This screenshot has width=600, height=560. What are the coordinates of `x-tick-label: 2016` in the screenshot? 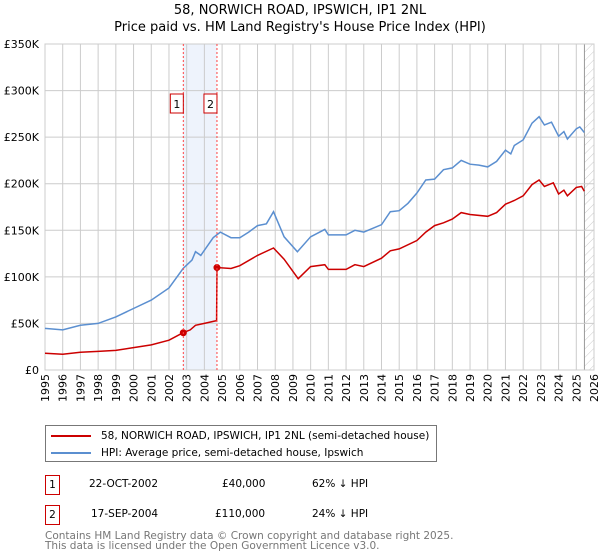 It's located at (417, 388).